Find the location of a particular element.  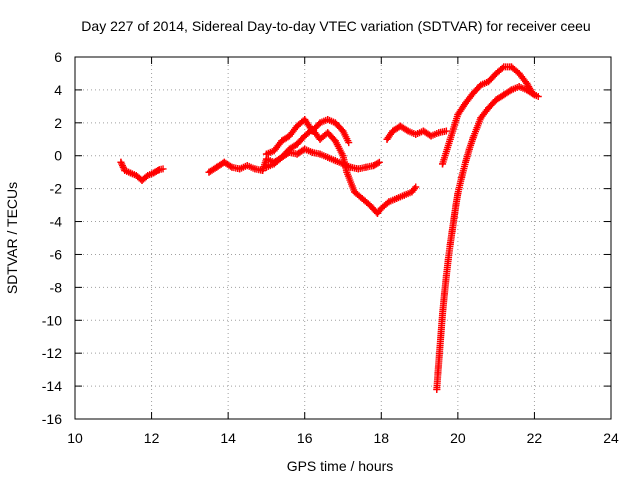

y-tick-label: -4 is located at coordinates (56, 222).